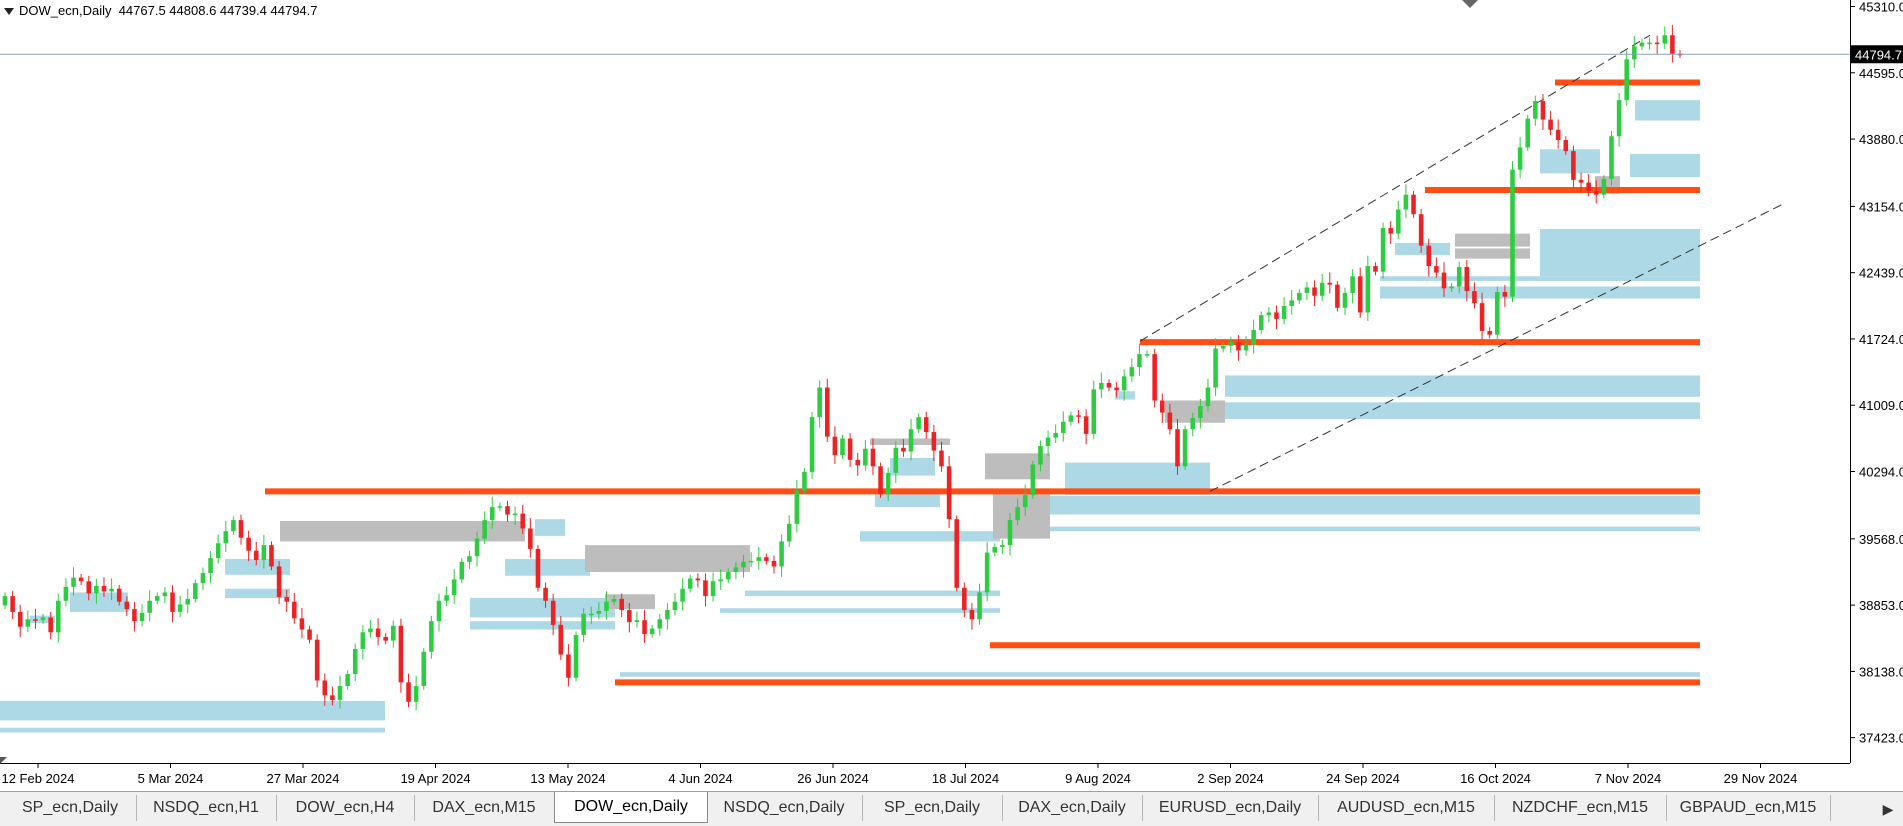 The image size is (1903, 826). What do you see at coordinates (9, 12) in the screenshot?
I see `collapse-triangle-icon` at bounding box center [9, 12].